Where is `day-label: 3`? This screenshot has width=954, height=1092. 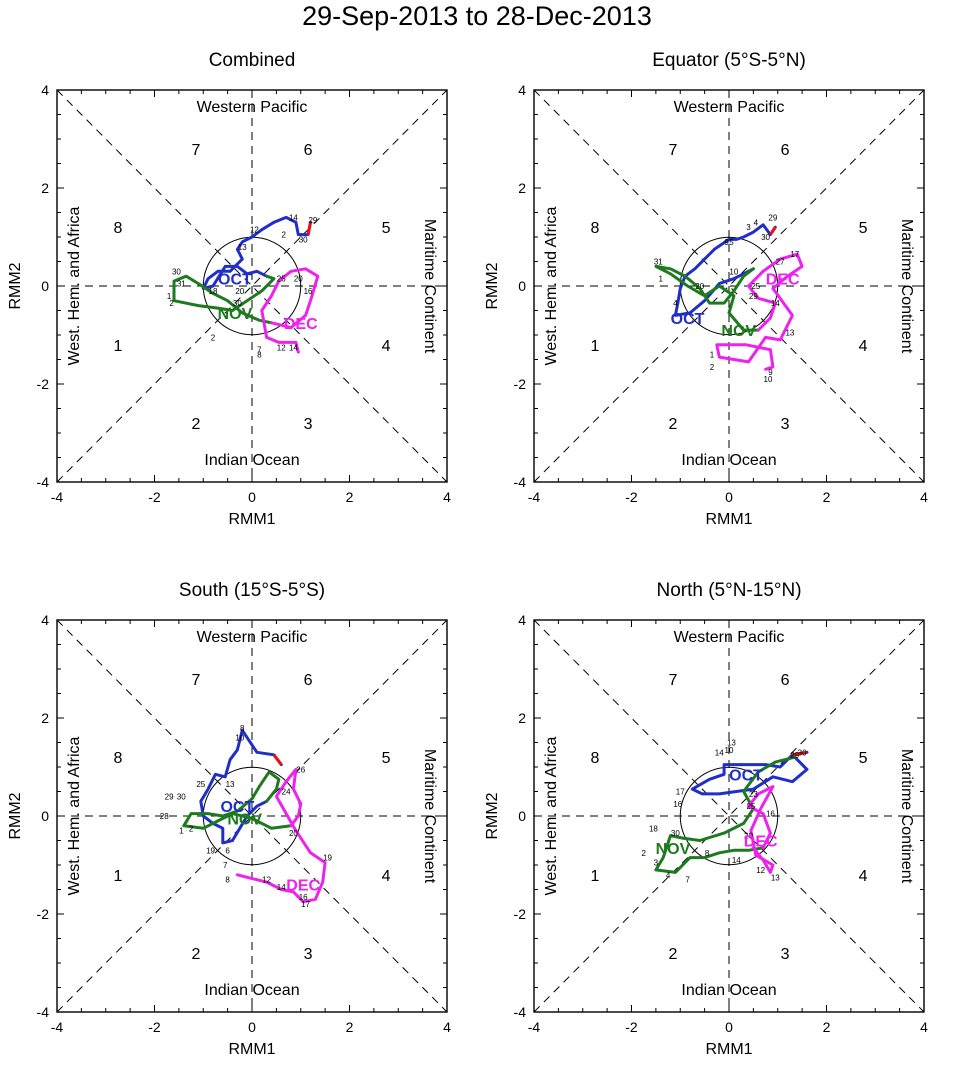 day-label: 3 is located at coordinates (656, 863).